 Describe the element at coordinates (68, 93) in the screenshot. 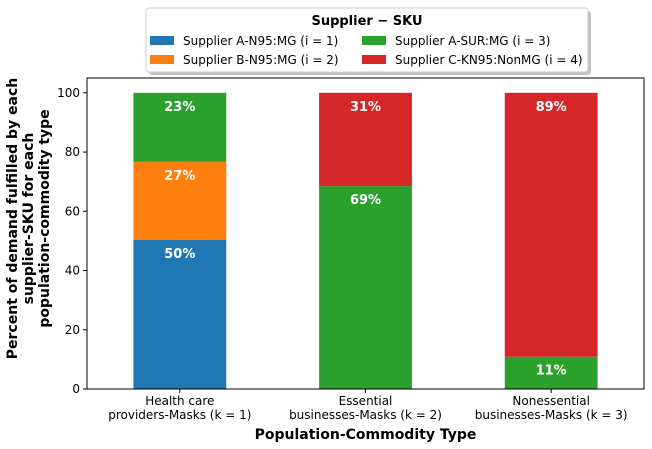

I see `y-tick-label: 100` at that location.